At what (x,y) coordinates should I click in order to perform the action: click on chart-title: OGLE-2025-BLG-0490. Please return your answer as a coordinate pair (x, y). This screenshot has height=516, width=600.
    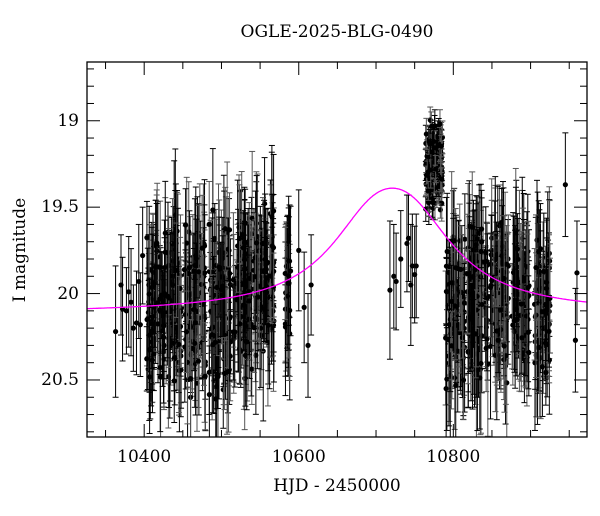
    Looking at the image, I should click on (337, 32).